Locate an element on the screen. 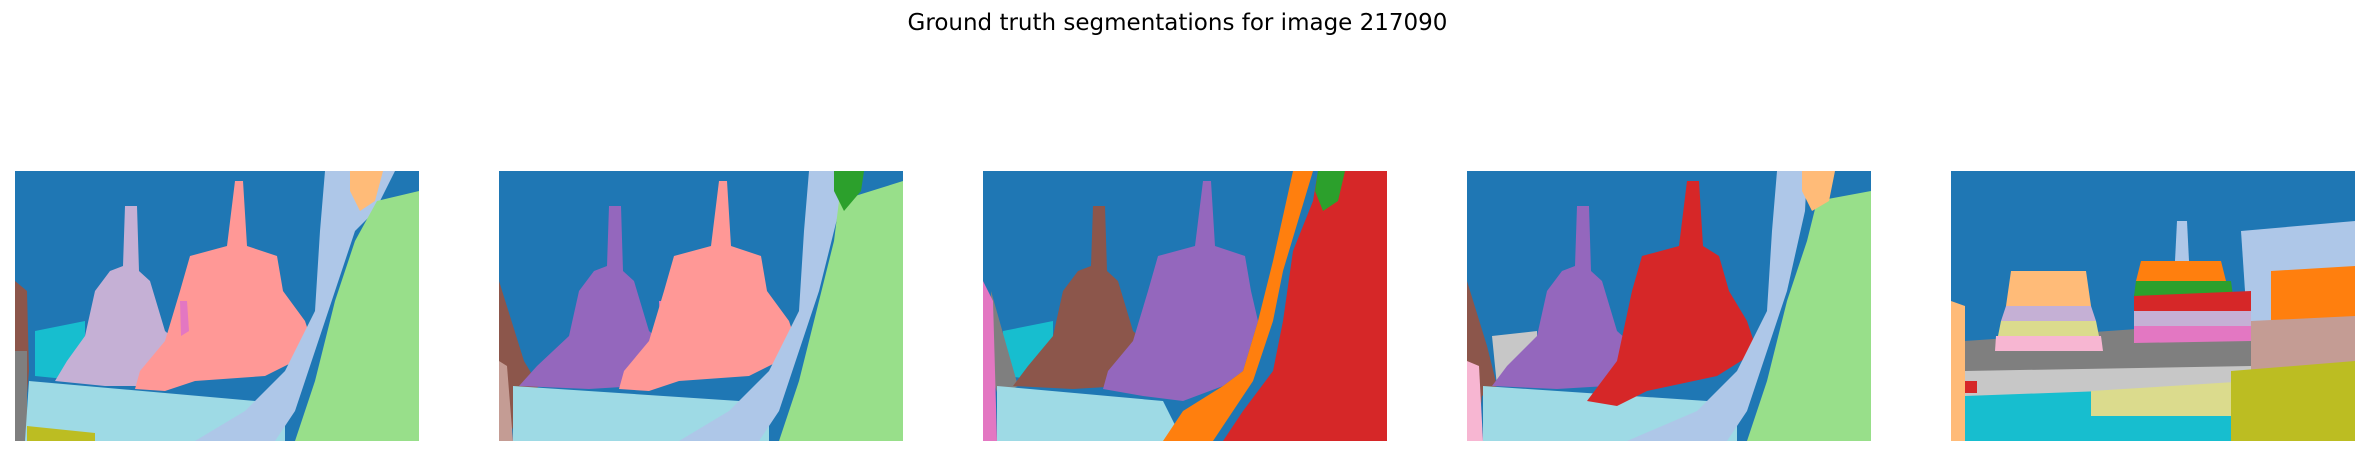 The width and height of the screenshot is (2355, 454). right-orange-region is located at coordinates (2313, 293).